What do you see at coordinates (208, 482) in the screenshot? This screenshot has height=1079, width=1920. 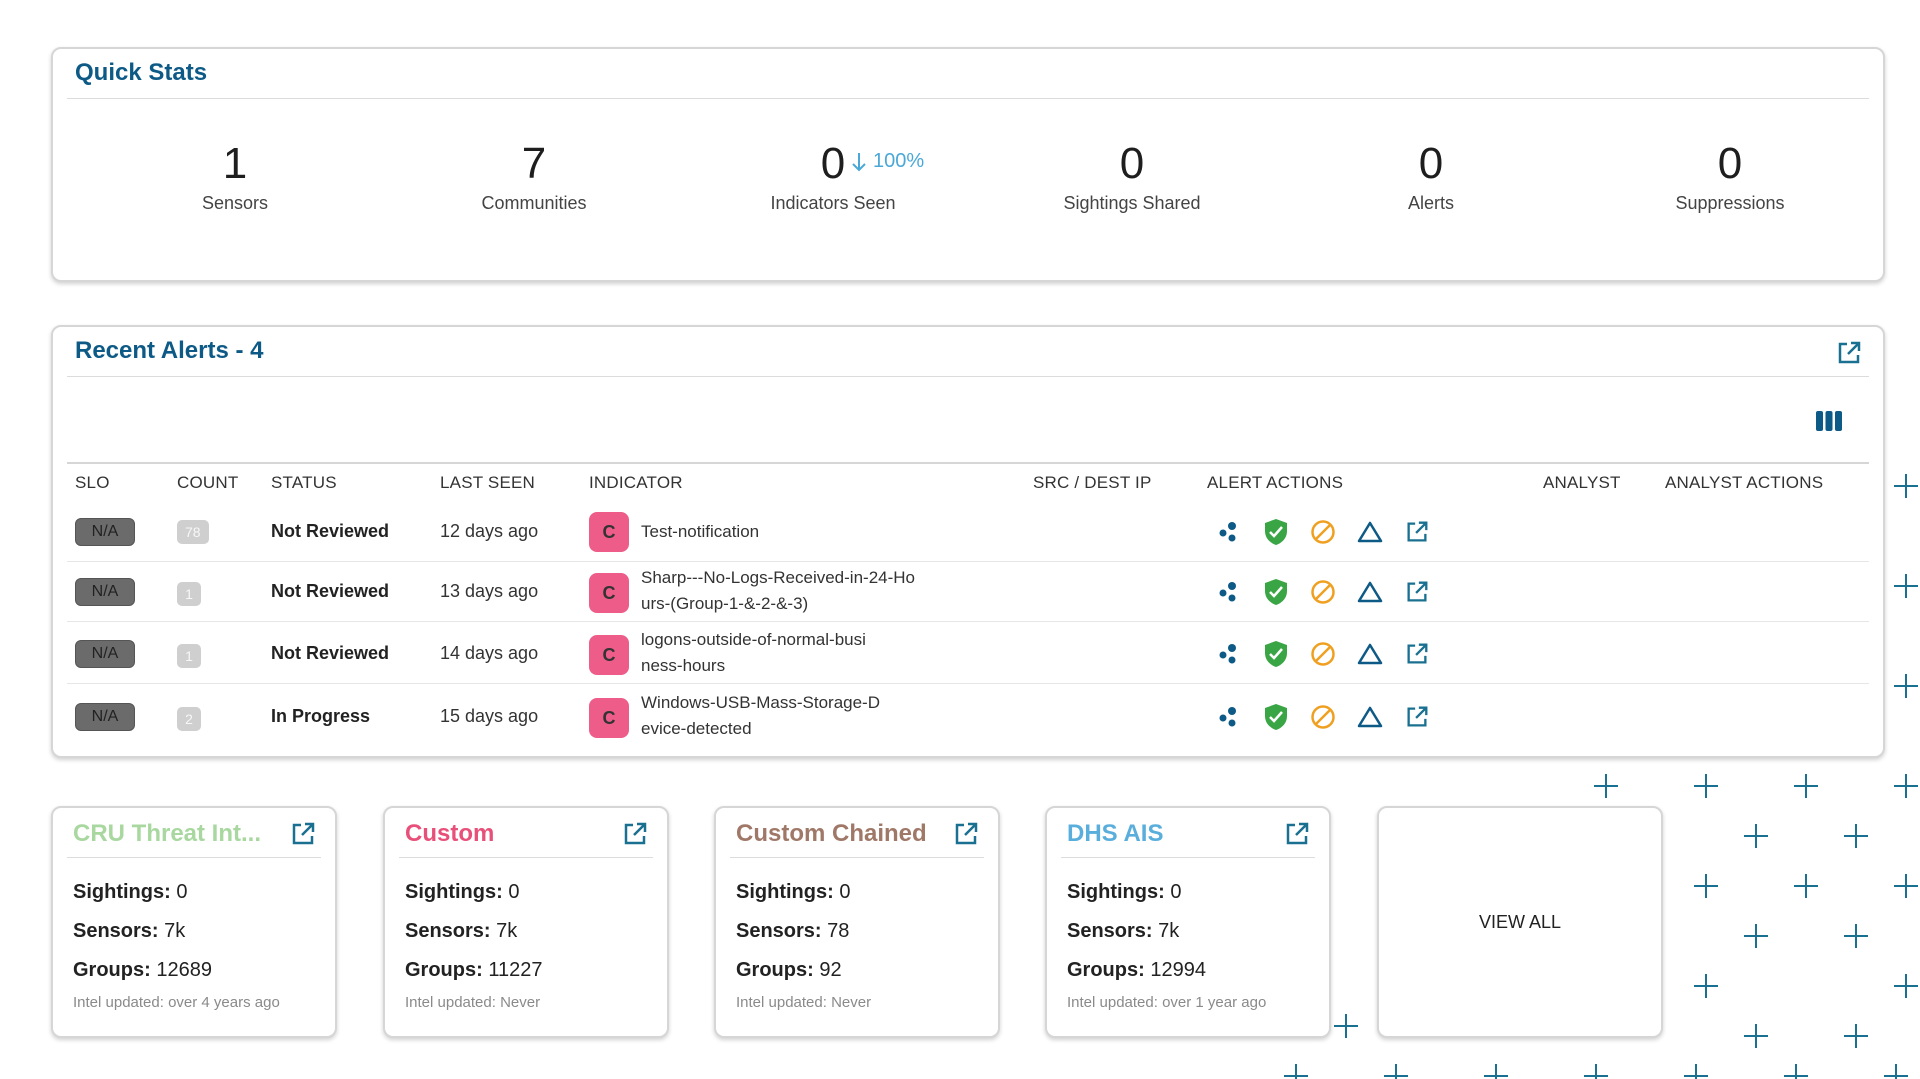 I see `column-header-count: COUNT` at bounding box center [208, 482].